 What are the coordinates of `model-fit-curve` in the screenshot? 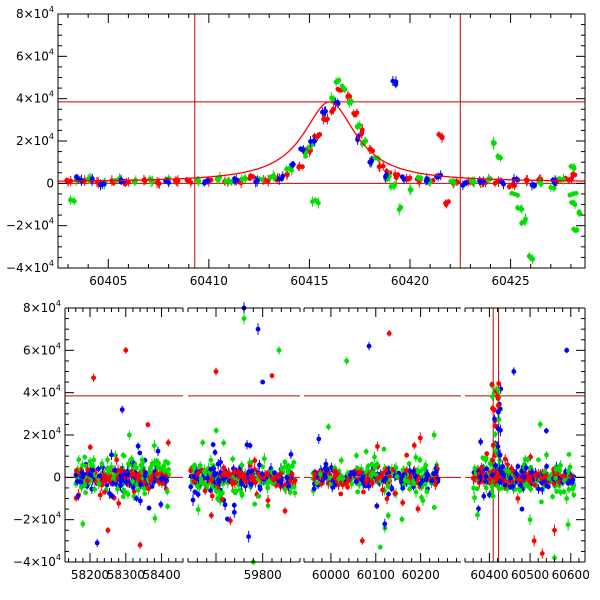 It's located at (321, 141).